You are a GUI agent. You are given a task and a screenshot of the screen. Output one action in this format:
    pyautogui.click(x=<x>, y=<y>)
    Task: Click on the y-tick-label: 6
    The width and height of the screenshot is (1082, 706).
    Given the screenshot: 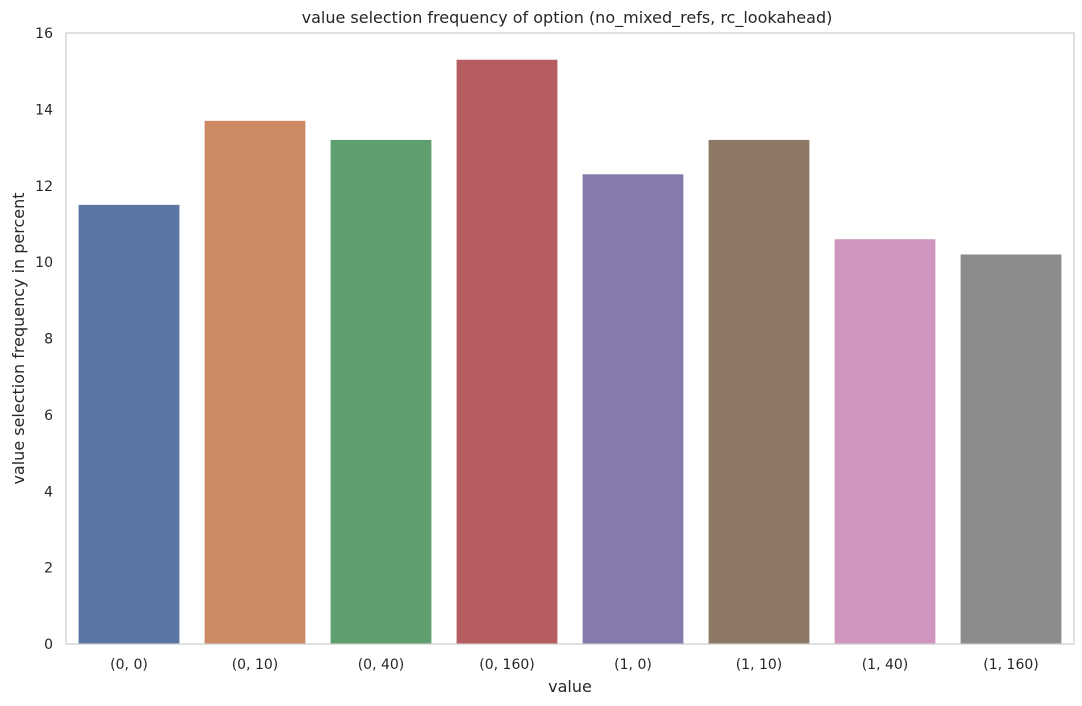 What is the action you would take?
    pyautogui.click(x=48, y=416)
    